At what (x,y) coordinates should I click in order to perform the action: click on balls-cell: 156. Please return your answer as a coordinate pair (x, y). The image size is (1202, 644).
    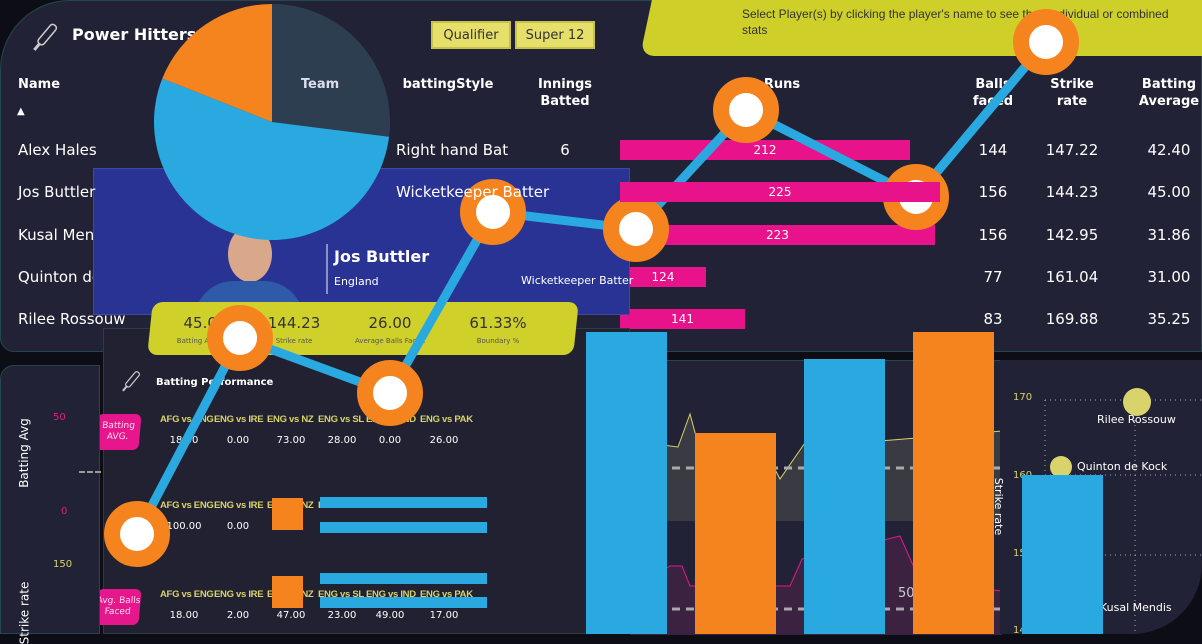
    Looking at the image, I should click on (993, 235).